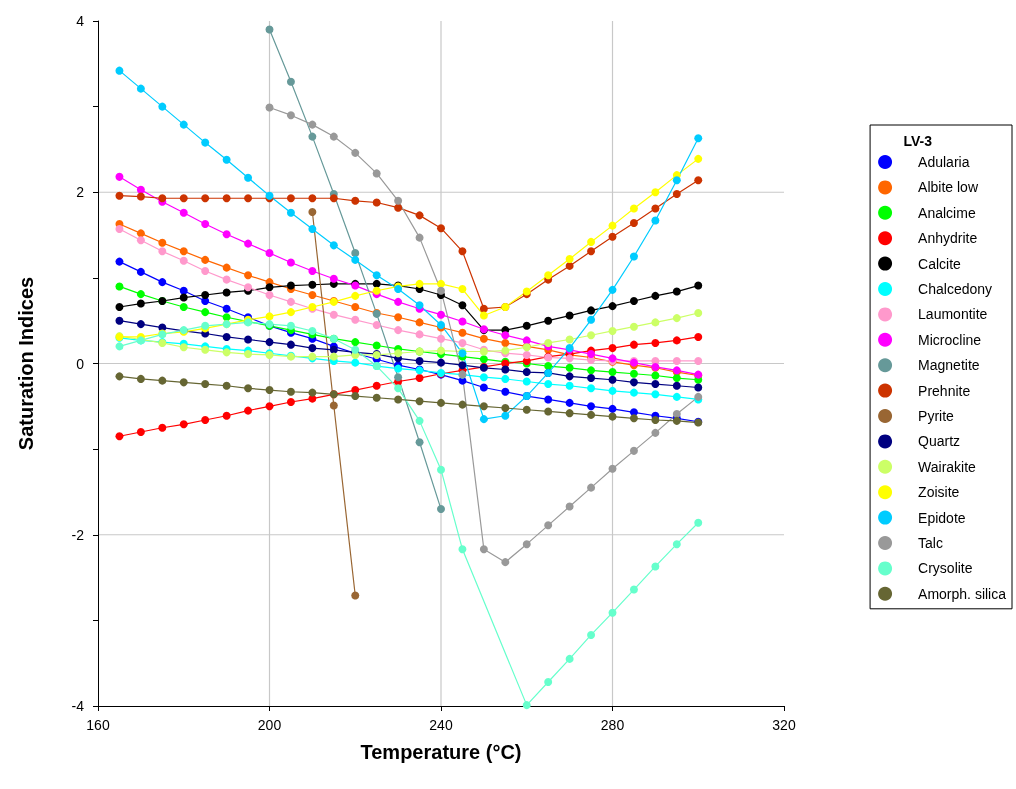  I want to click on legend-label: Laumontite, so click(953, 314).